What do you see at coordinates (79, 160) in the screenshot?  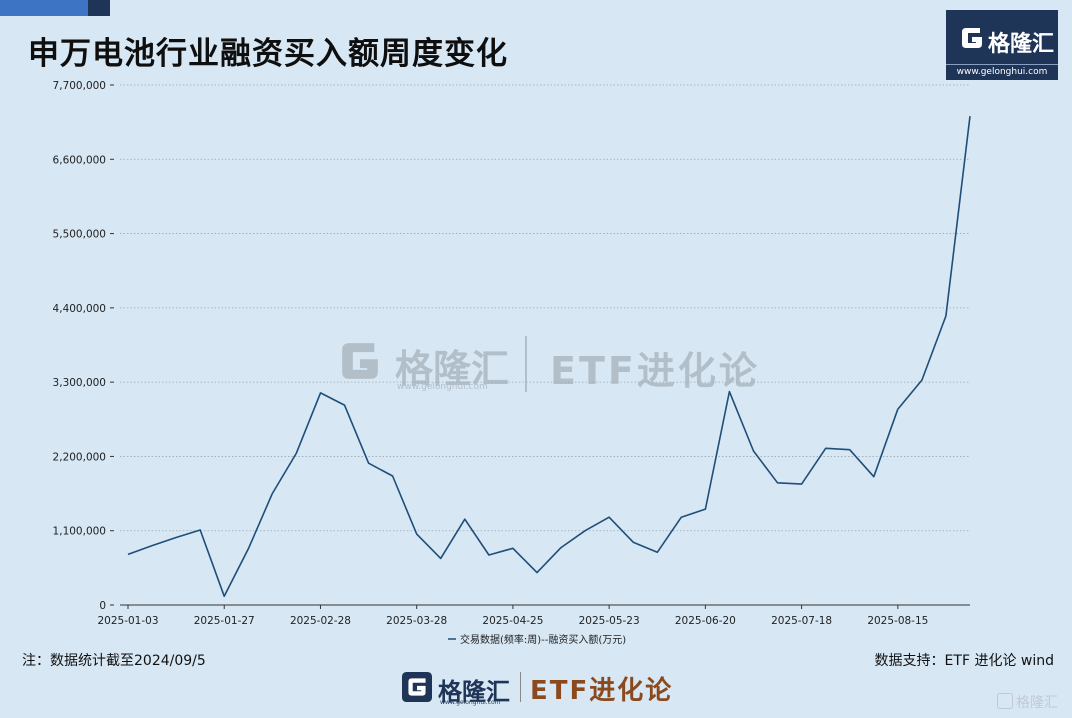 I see `y-tick-label: 6,600,000` at bounding box center [79, 160].